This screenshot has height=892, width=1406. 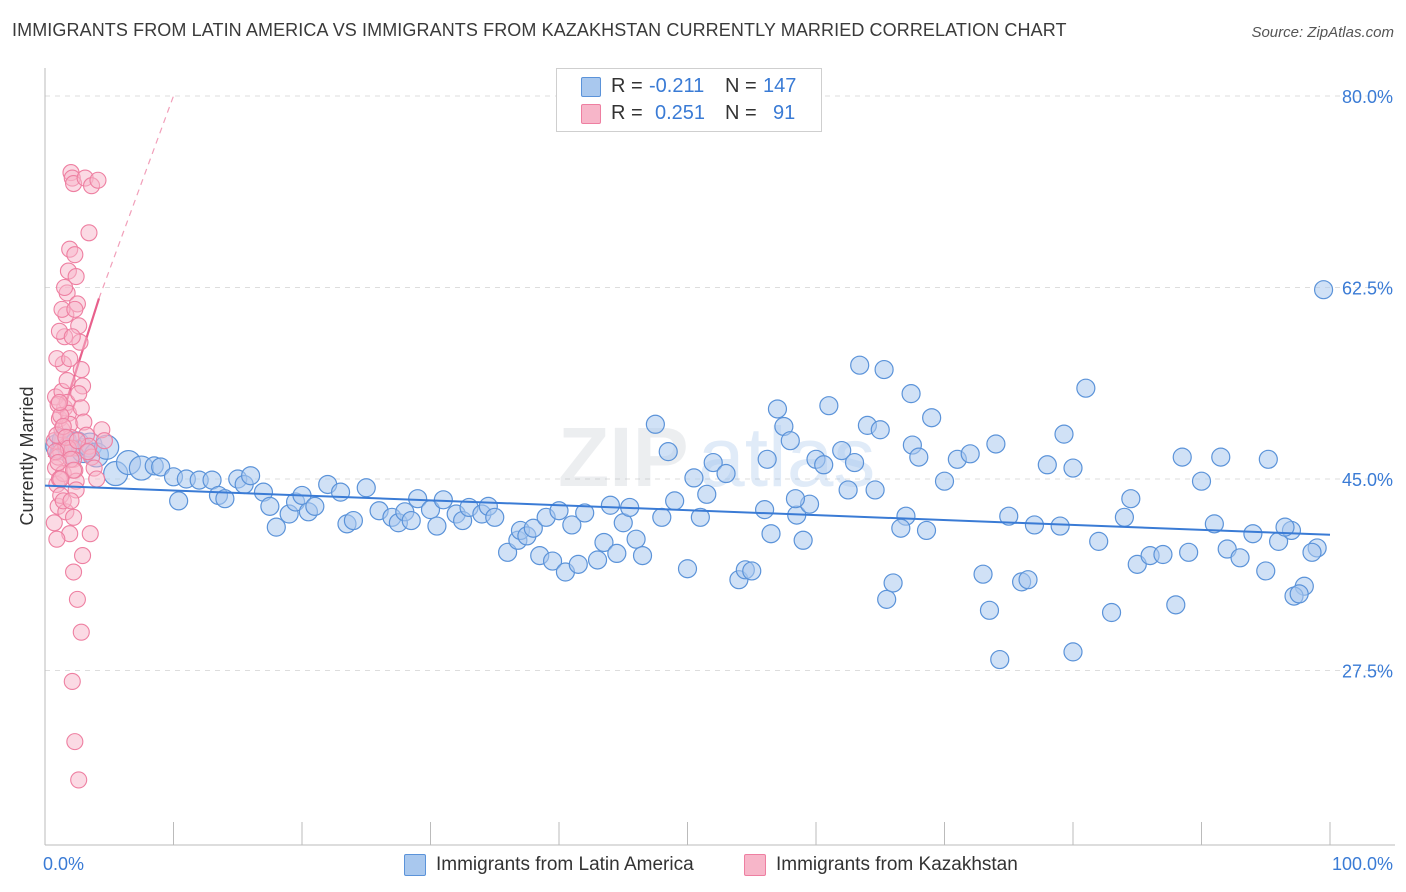 I want to click on kazakhstan-points, so click(x=79, y=476).